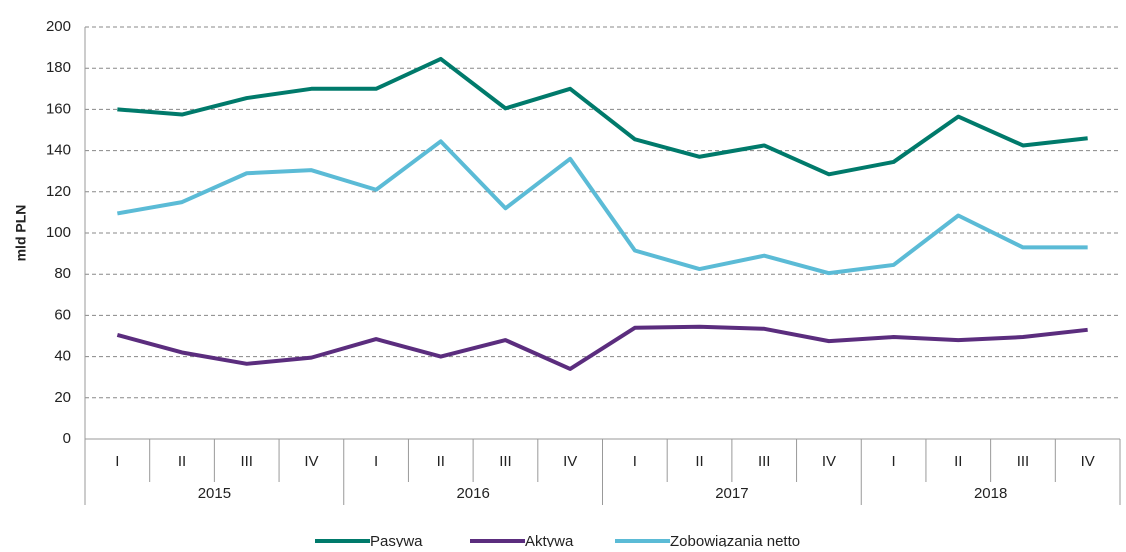 The height and width of the screenshot is (552, 1126). Describe the element at coordinates (58, 67) in the screenshot. I see `y-tick-label: 180` at that location.